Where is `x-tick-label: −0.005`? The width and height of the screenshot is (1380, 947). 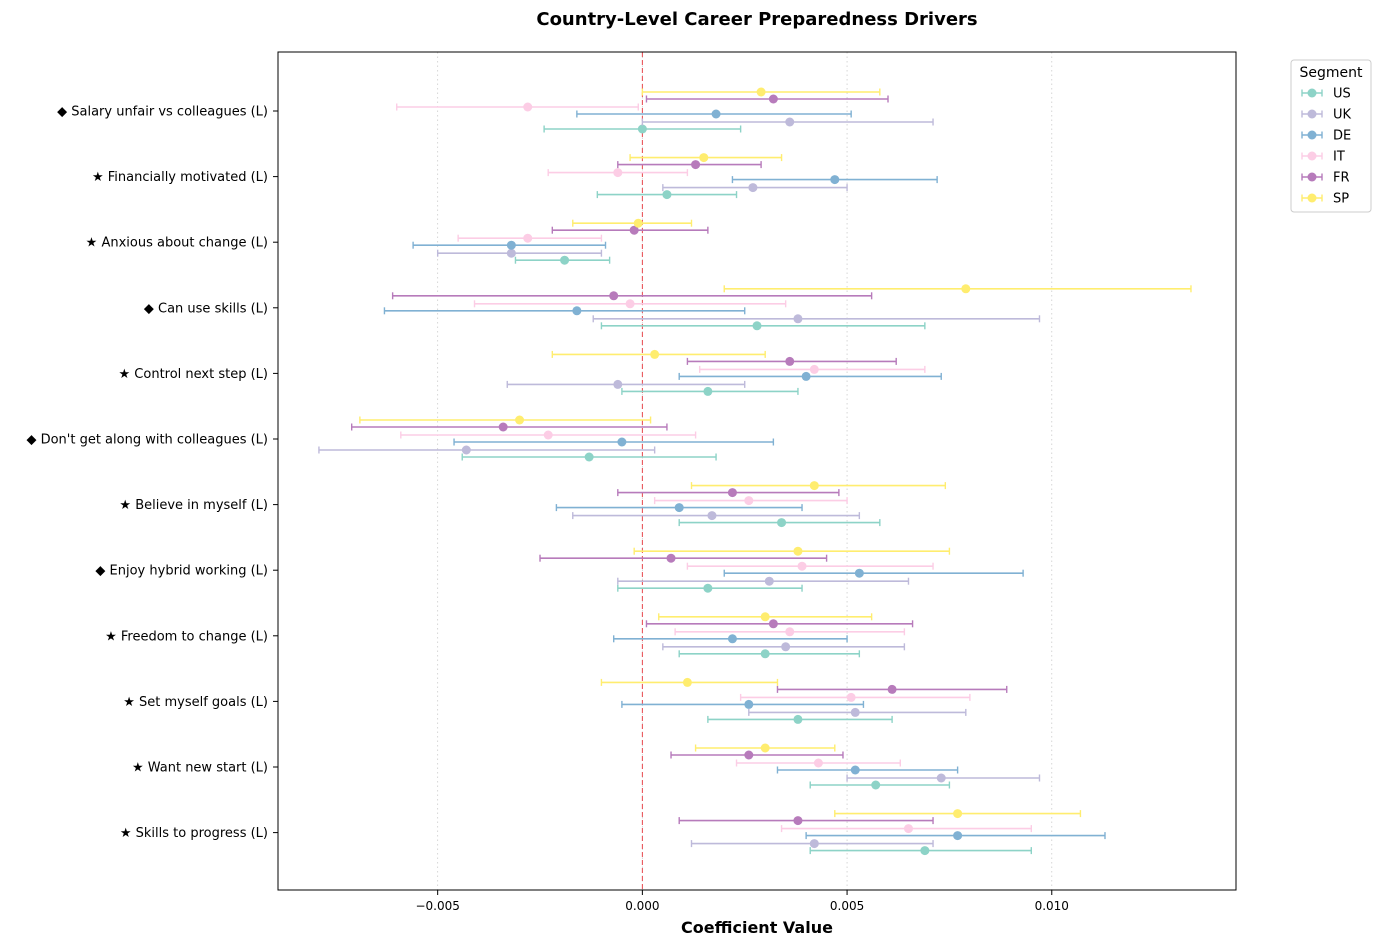 x-tick-label: −0.005 is located at coordinates (437, 906).